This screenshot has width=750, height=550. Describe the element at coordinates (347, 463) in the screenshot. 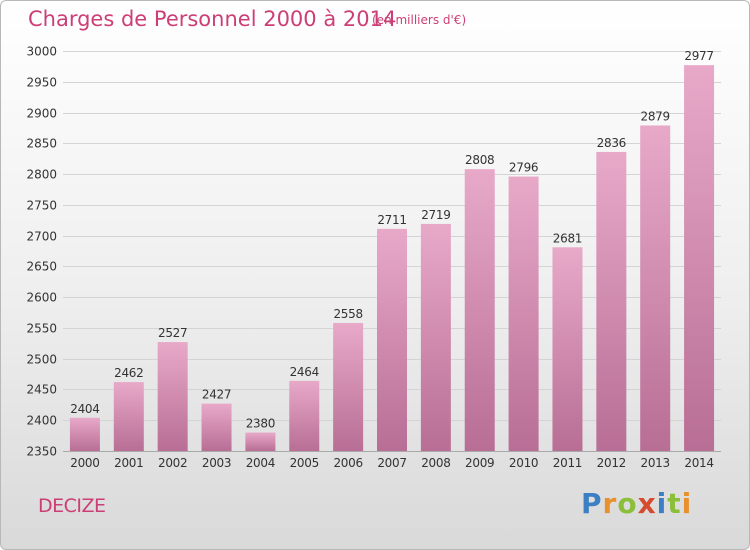

I see `x-tick-label: 2006` at that location.